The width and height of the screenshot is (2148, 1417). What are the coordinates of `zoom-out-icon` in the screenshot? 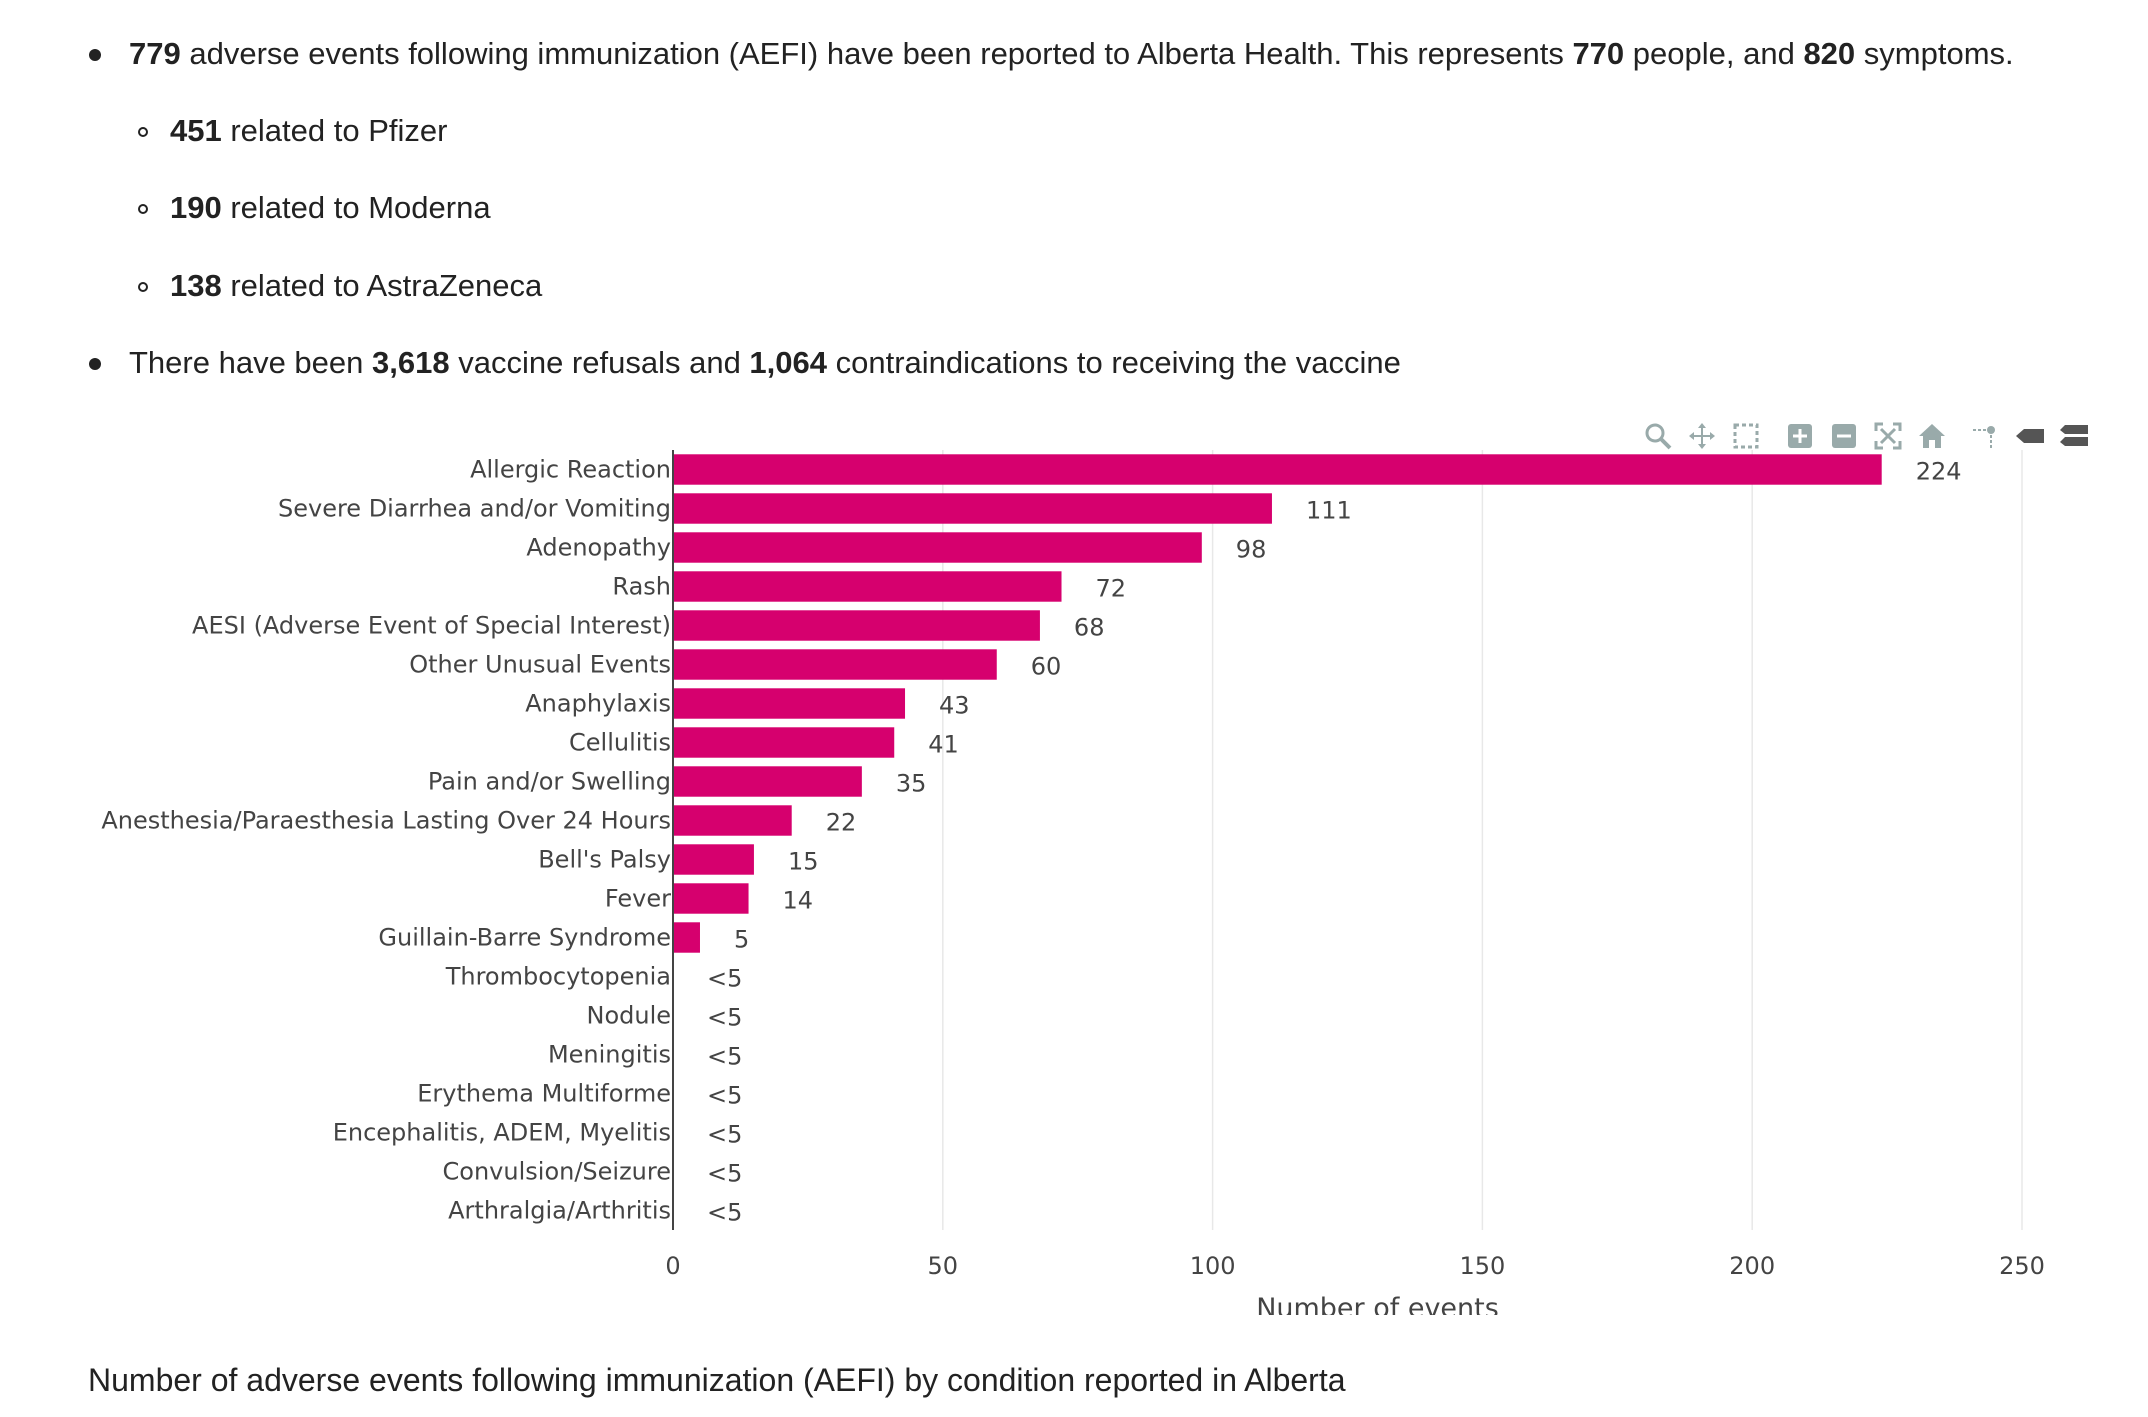 It's located at (1844, 436).